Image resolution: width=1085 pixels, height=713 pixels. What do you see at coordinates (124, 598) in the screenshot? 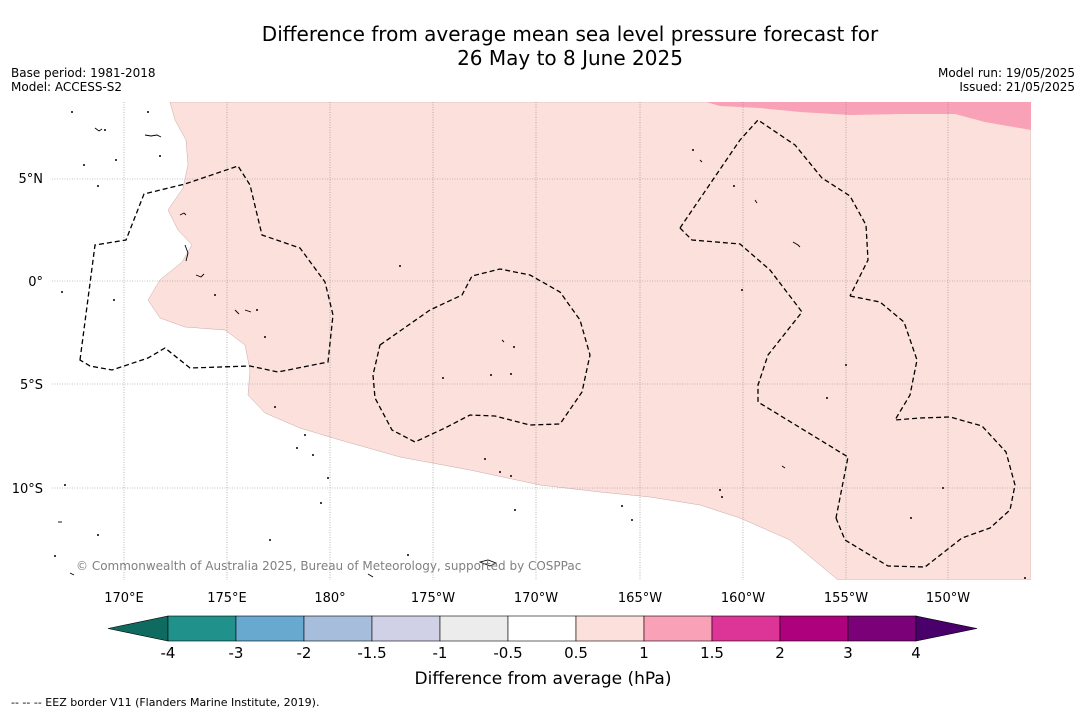
I see `lon-label-170e: 170°E` at bounding box center [124, 598].